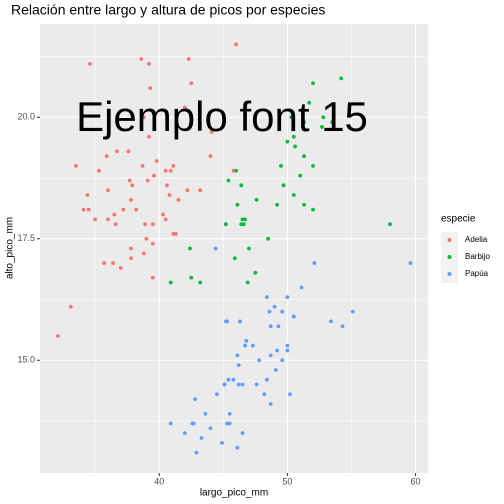  Describe the element at coordinates (234, 493) in the screenshot. I see `x-axis-label: largo_pico_mm` at that location.